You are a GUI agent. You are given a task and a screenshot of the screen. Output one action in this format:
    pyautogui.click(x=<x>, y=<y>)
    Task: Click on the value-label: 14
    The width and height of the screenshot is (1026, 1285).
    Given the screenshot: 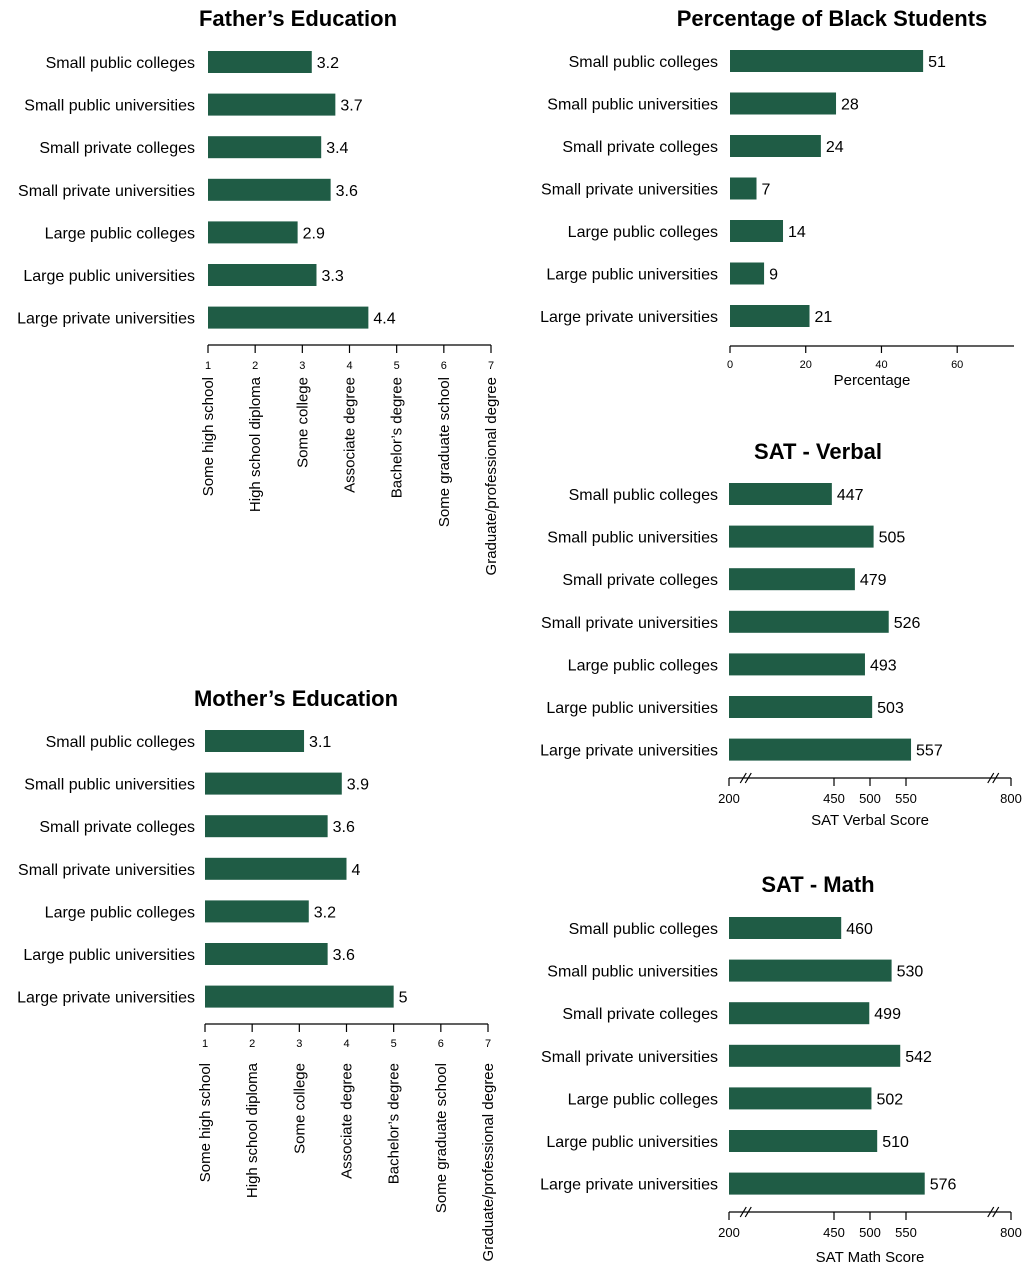 What is the action you would take?
    pyautogui.click(x=797, y=232)
    